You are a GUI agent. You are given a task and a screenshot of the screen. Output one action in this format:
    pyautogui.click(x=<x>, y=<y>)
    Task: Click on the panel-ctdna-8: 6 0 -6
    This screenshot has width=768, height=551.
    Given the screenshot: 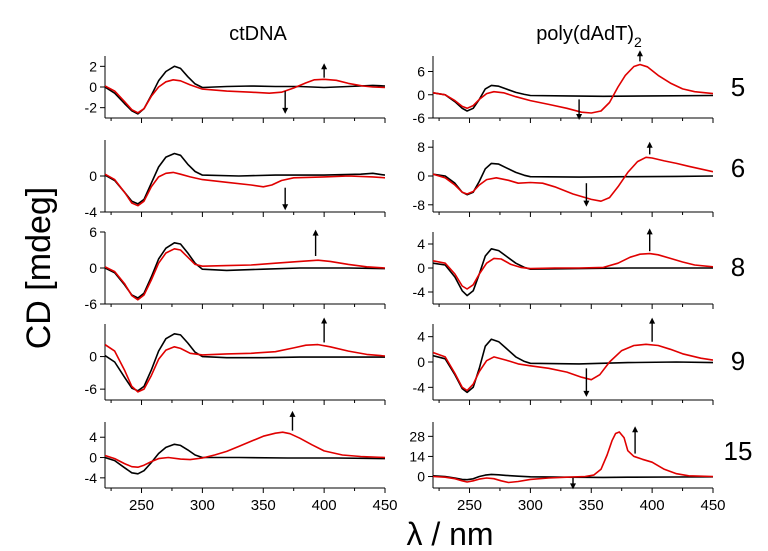 What is the action you would take?
    pyautogui.click(x=235, y=268)
    